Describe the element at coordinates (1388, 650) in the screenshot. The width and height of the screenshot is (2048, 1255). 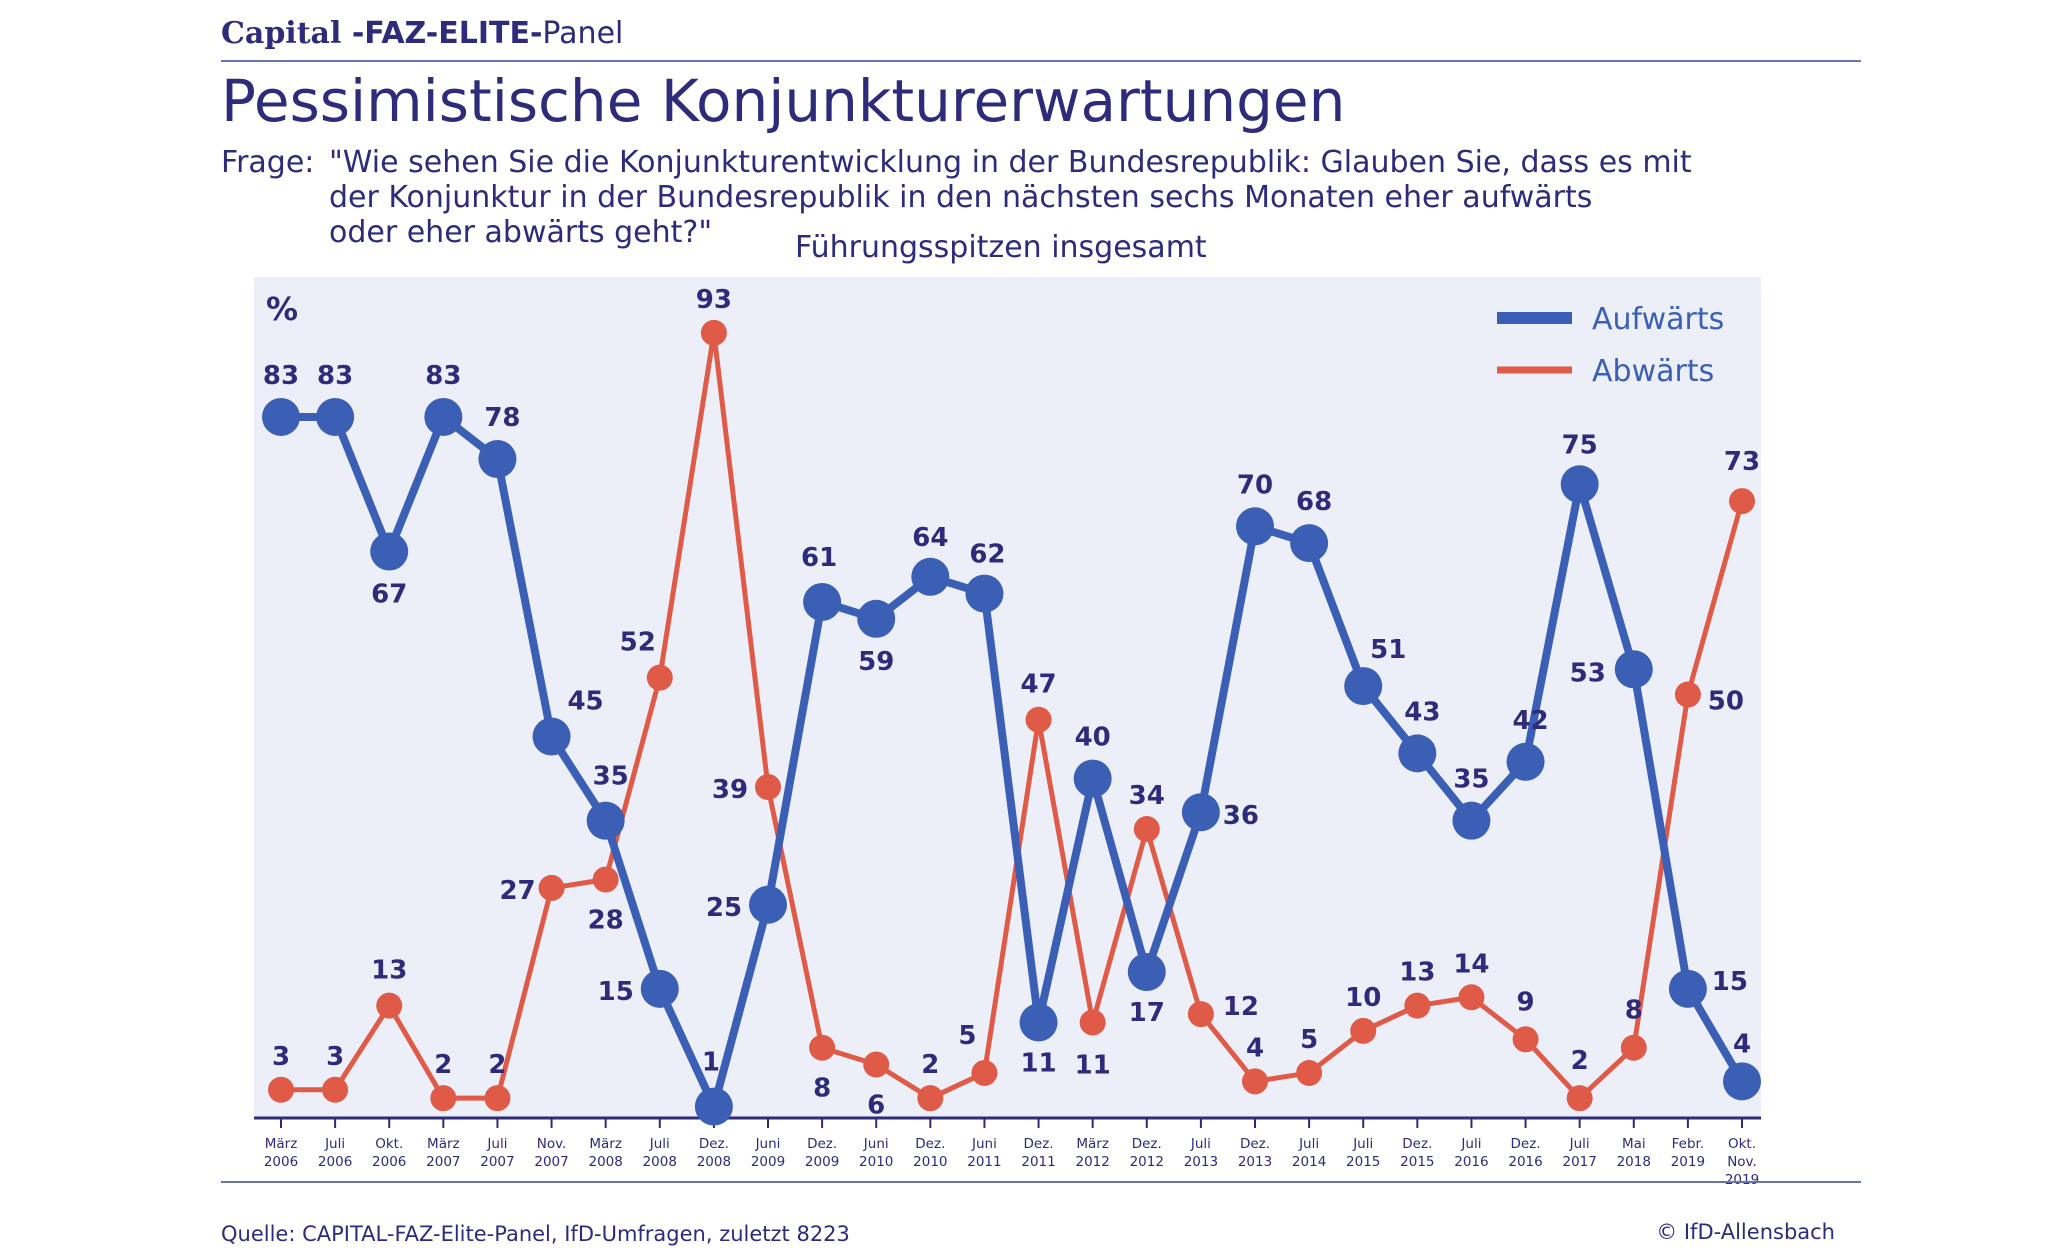
I see `data-label: 51` at that location.